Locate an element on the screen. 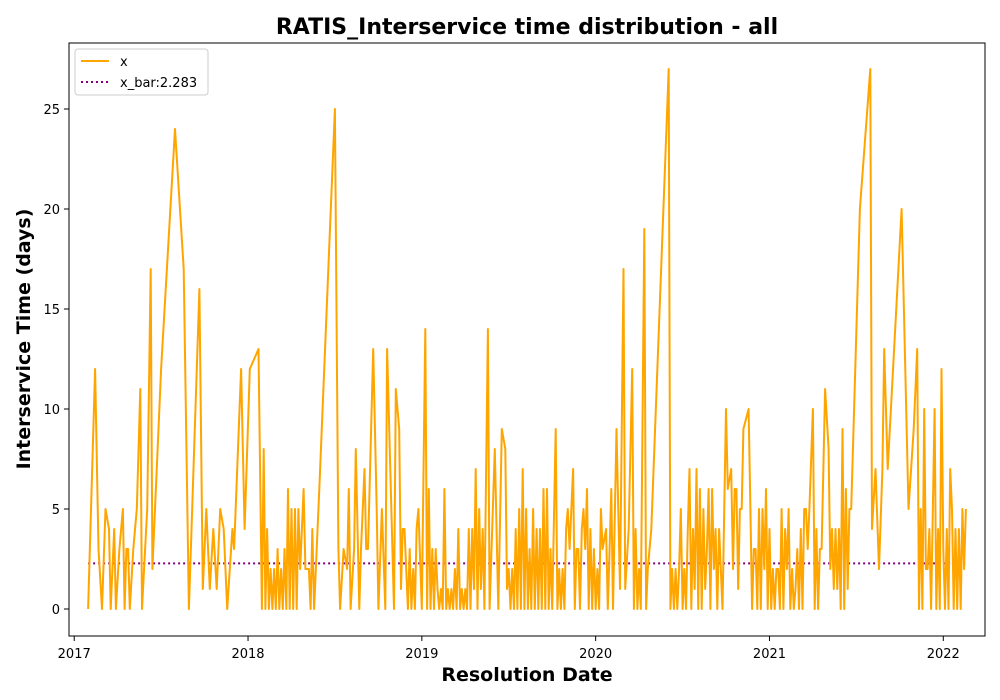 This screenshot has width=1000, height=700. x-tick-label: 2021 is located at coordinates (769, 654).